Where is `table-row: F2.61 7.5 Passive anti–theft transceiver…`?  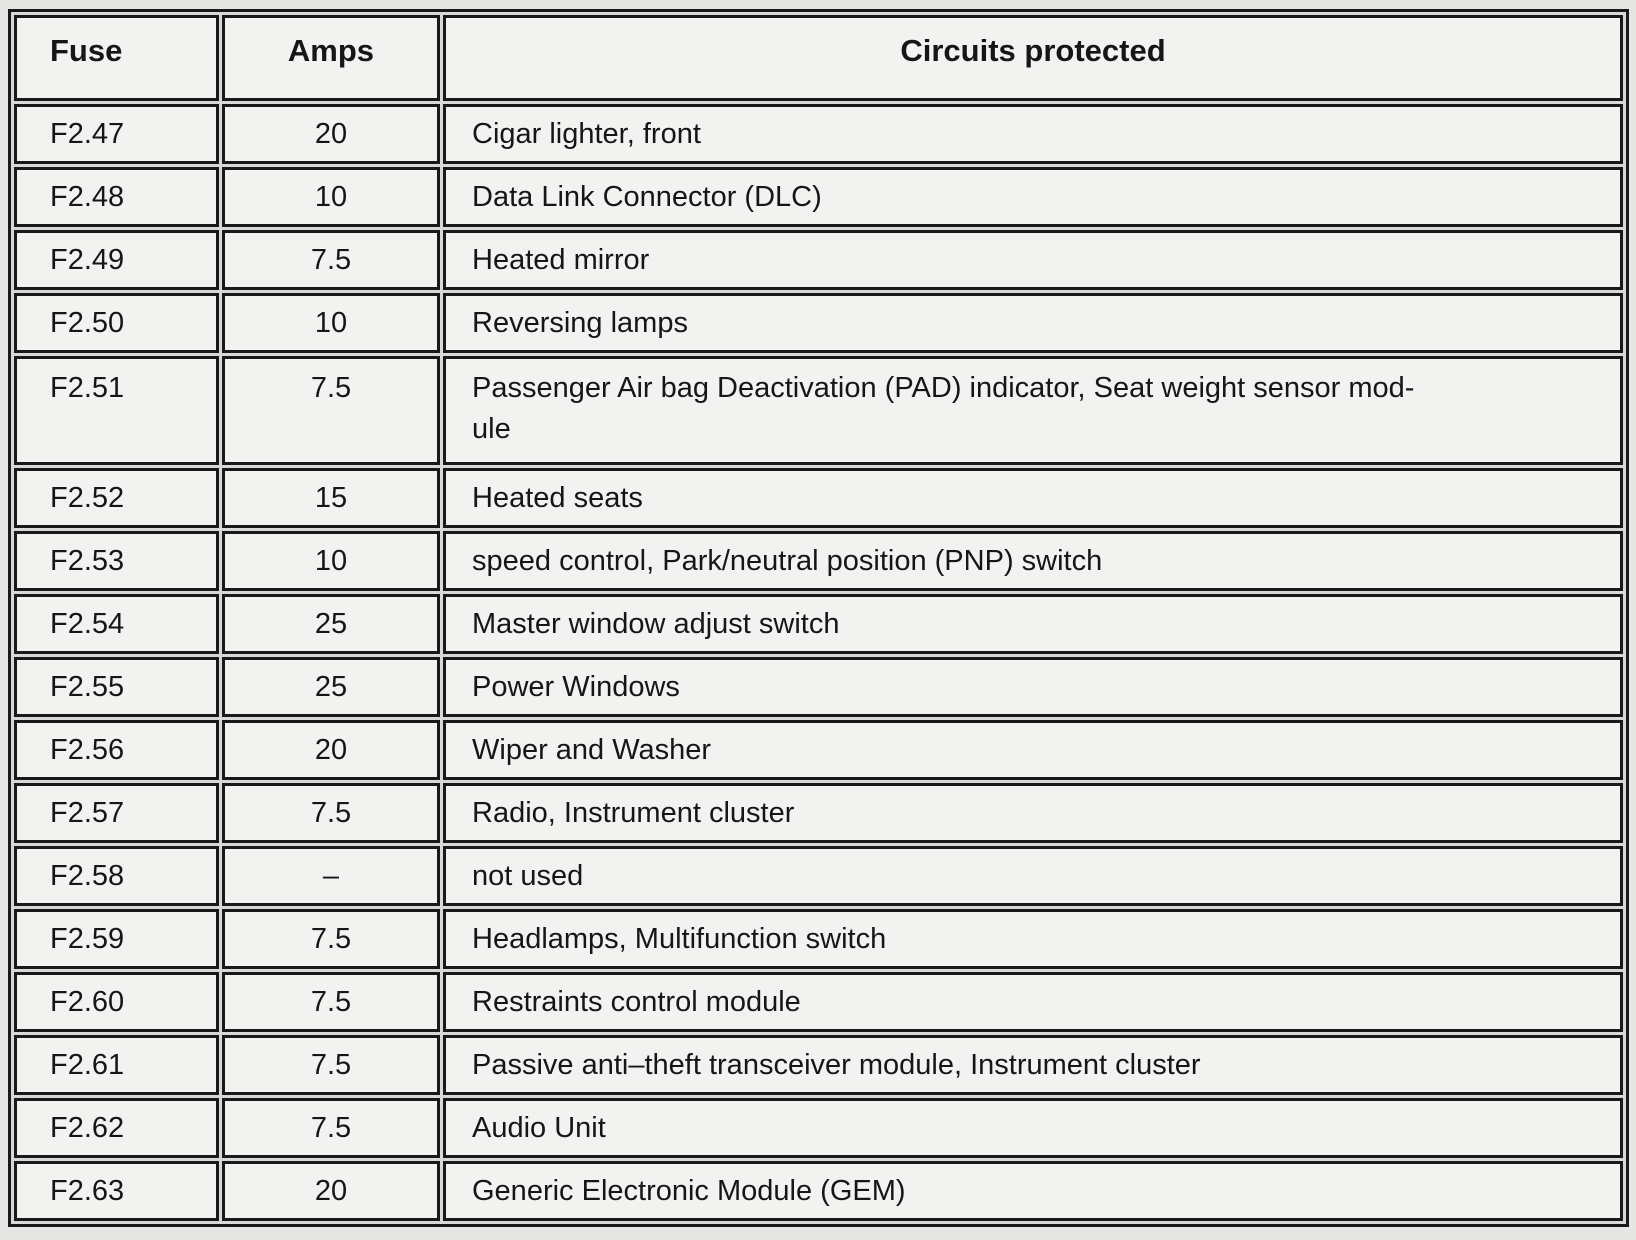 table-row: F2.61 7.5 Passive anti–theft transceiver… is located at coordinates (818, 1064).